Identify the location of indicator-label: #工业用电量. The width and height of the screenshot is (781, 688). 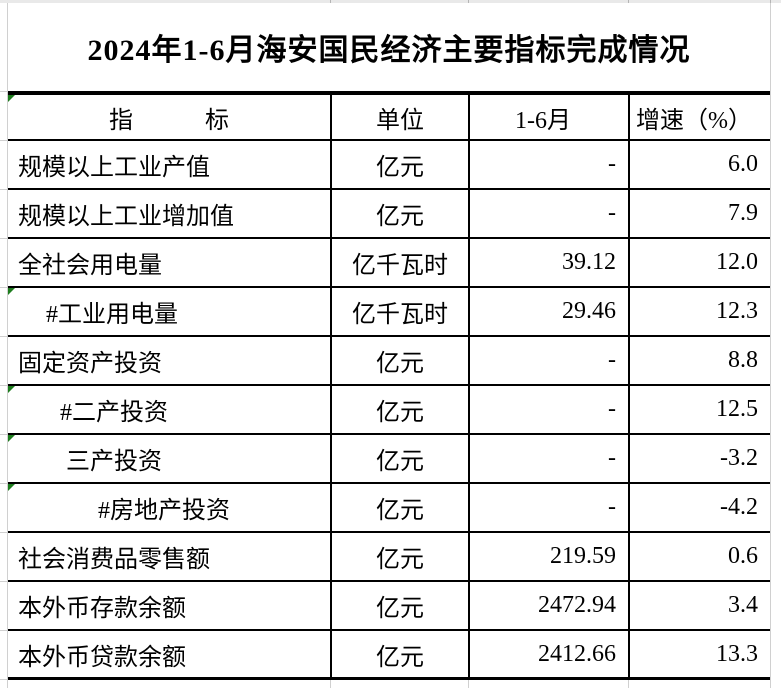
(112, 315).